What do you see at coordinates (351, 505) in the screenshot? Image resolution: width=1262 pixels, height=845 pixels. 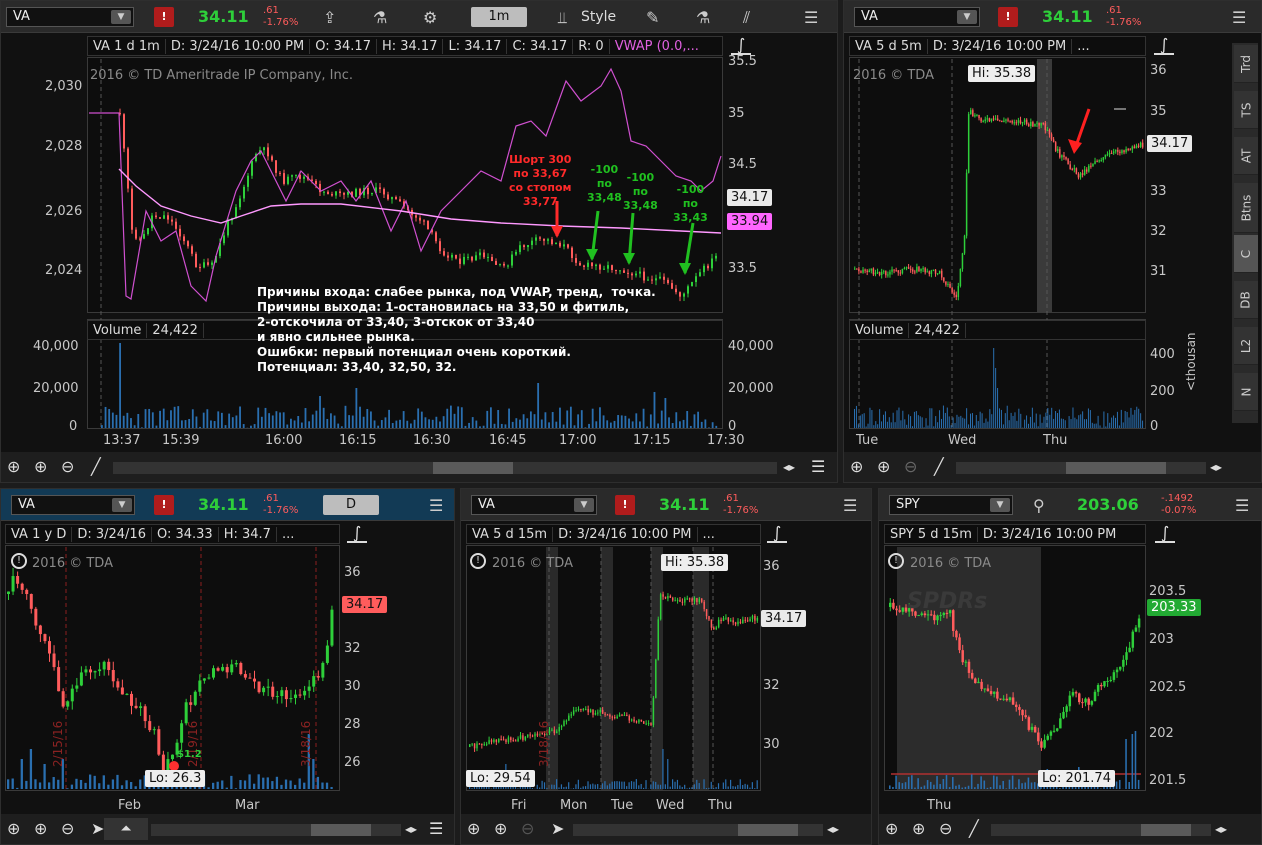 I see `period-button: D` at bounding box center [351, 505].